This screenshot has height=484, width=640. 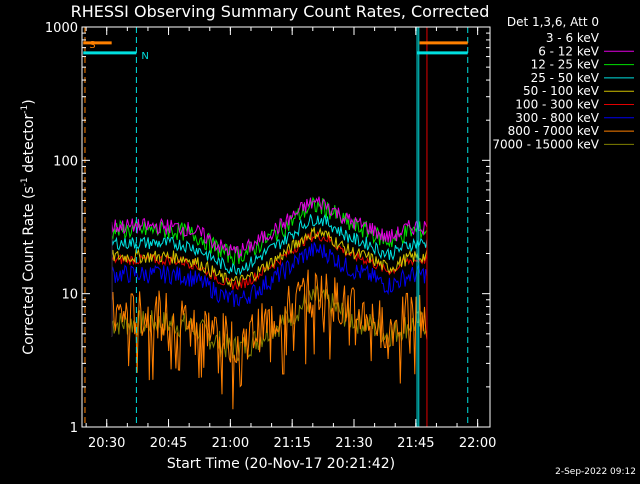 I want to click on y-tick-label: 100, so click(x=65, y=161).